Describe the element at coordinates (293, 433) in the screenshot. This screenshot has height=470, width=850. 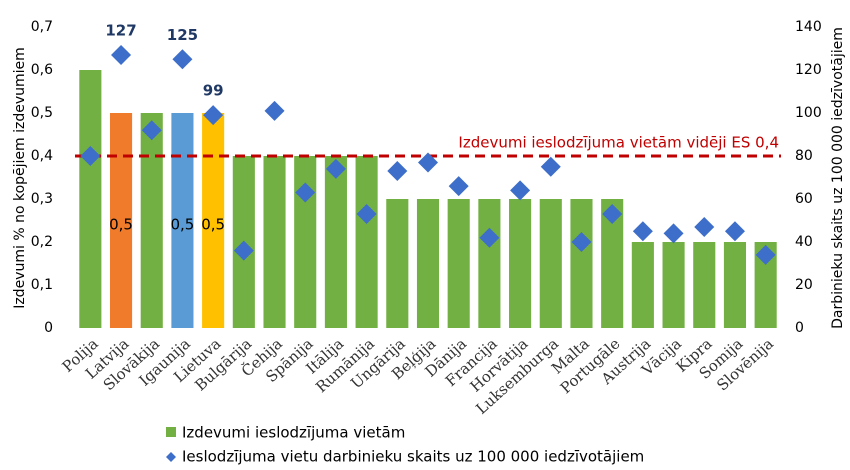
I see `legend-label: Izdevumi ieslodzījuma vietām` at that location.